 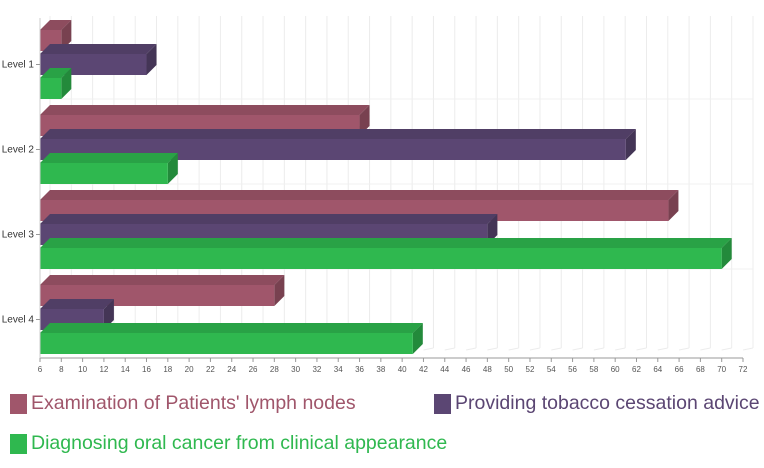 I want to click on x-tick-label: 22, so click(x=210, y=369).